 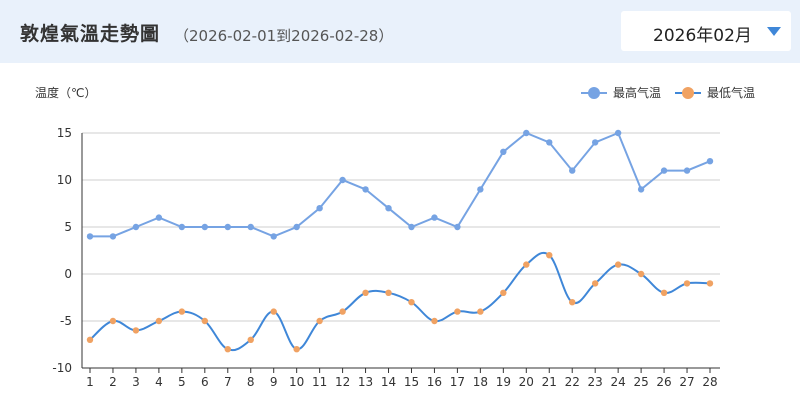 I want to click on x-tick-label: 14, so click(x=388, y=382).